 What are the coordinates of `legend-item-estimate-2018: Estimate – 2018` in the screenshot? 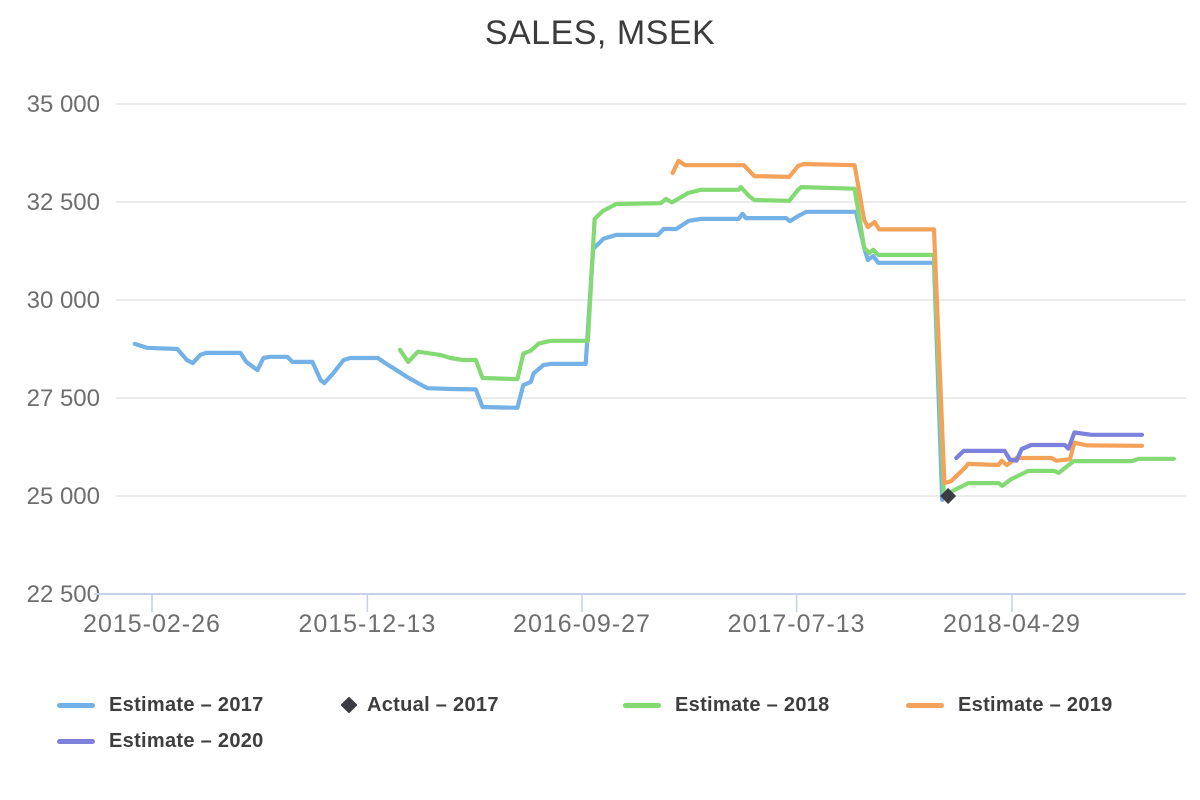 It's located at (764, 705).